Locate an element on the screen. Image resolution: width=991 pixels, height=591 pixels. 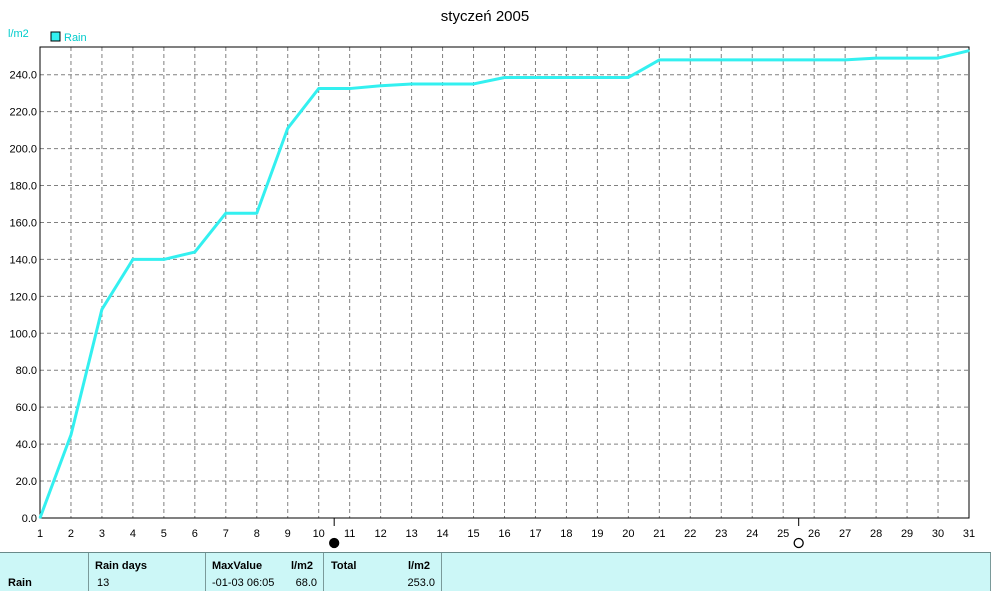
moon-phase-markers is located at coordinates (566, 533).